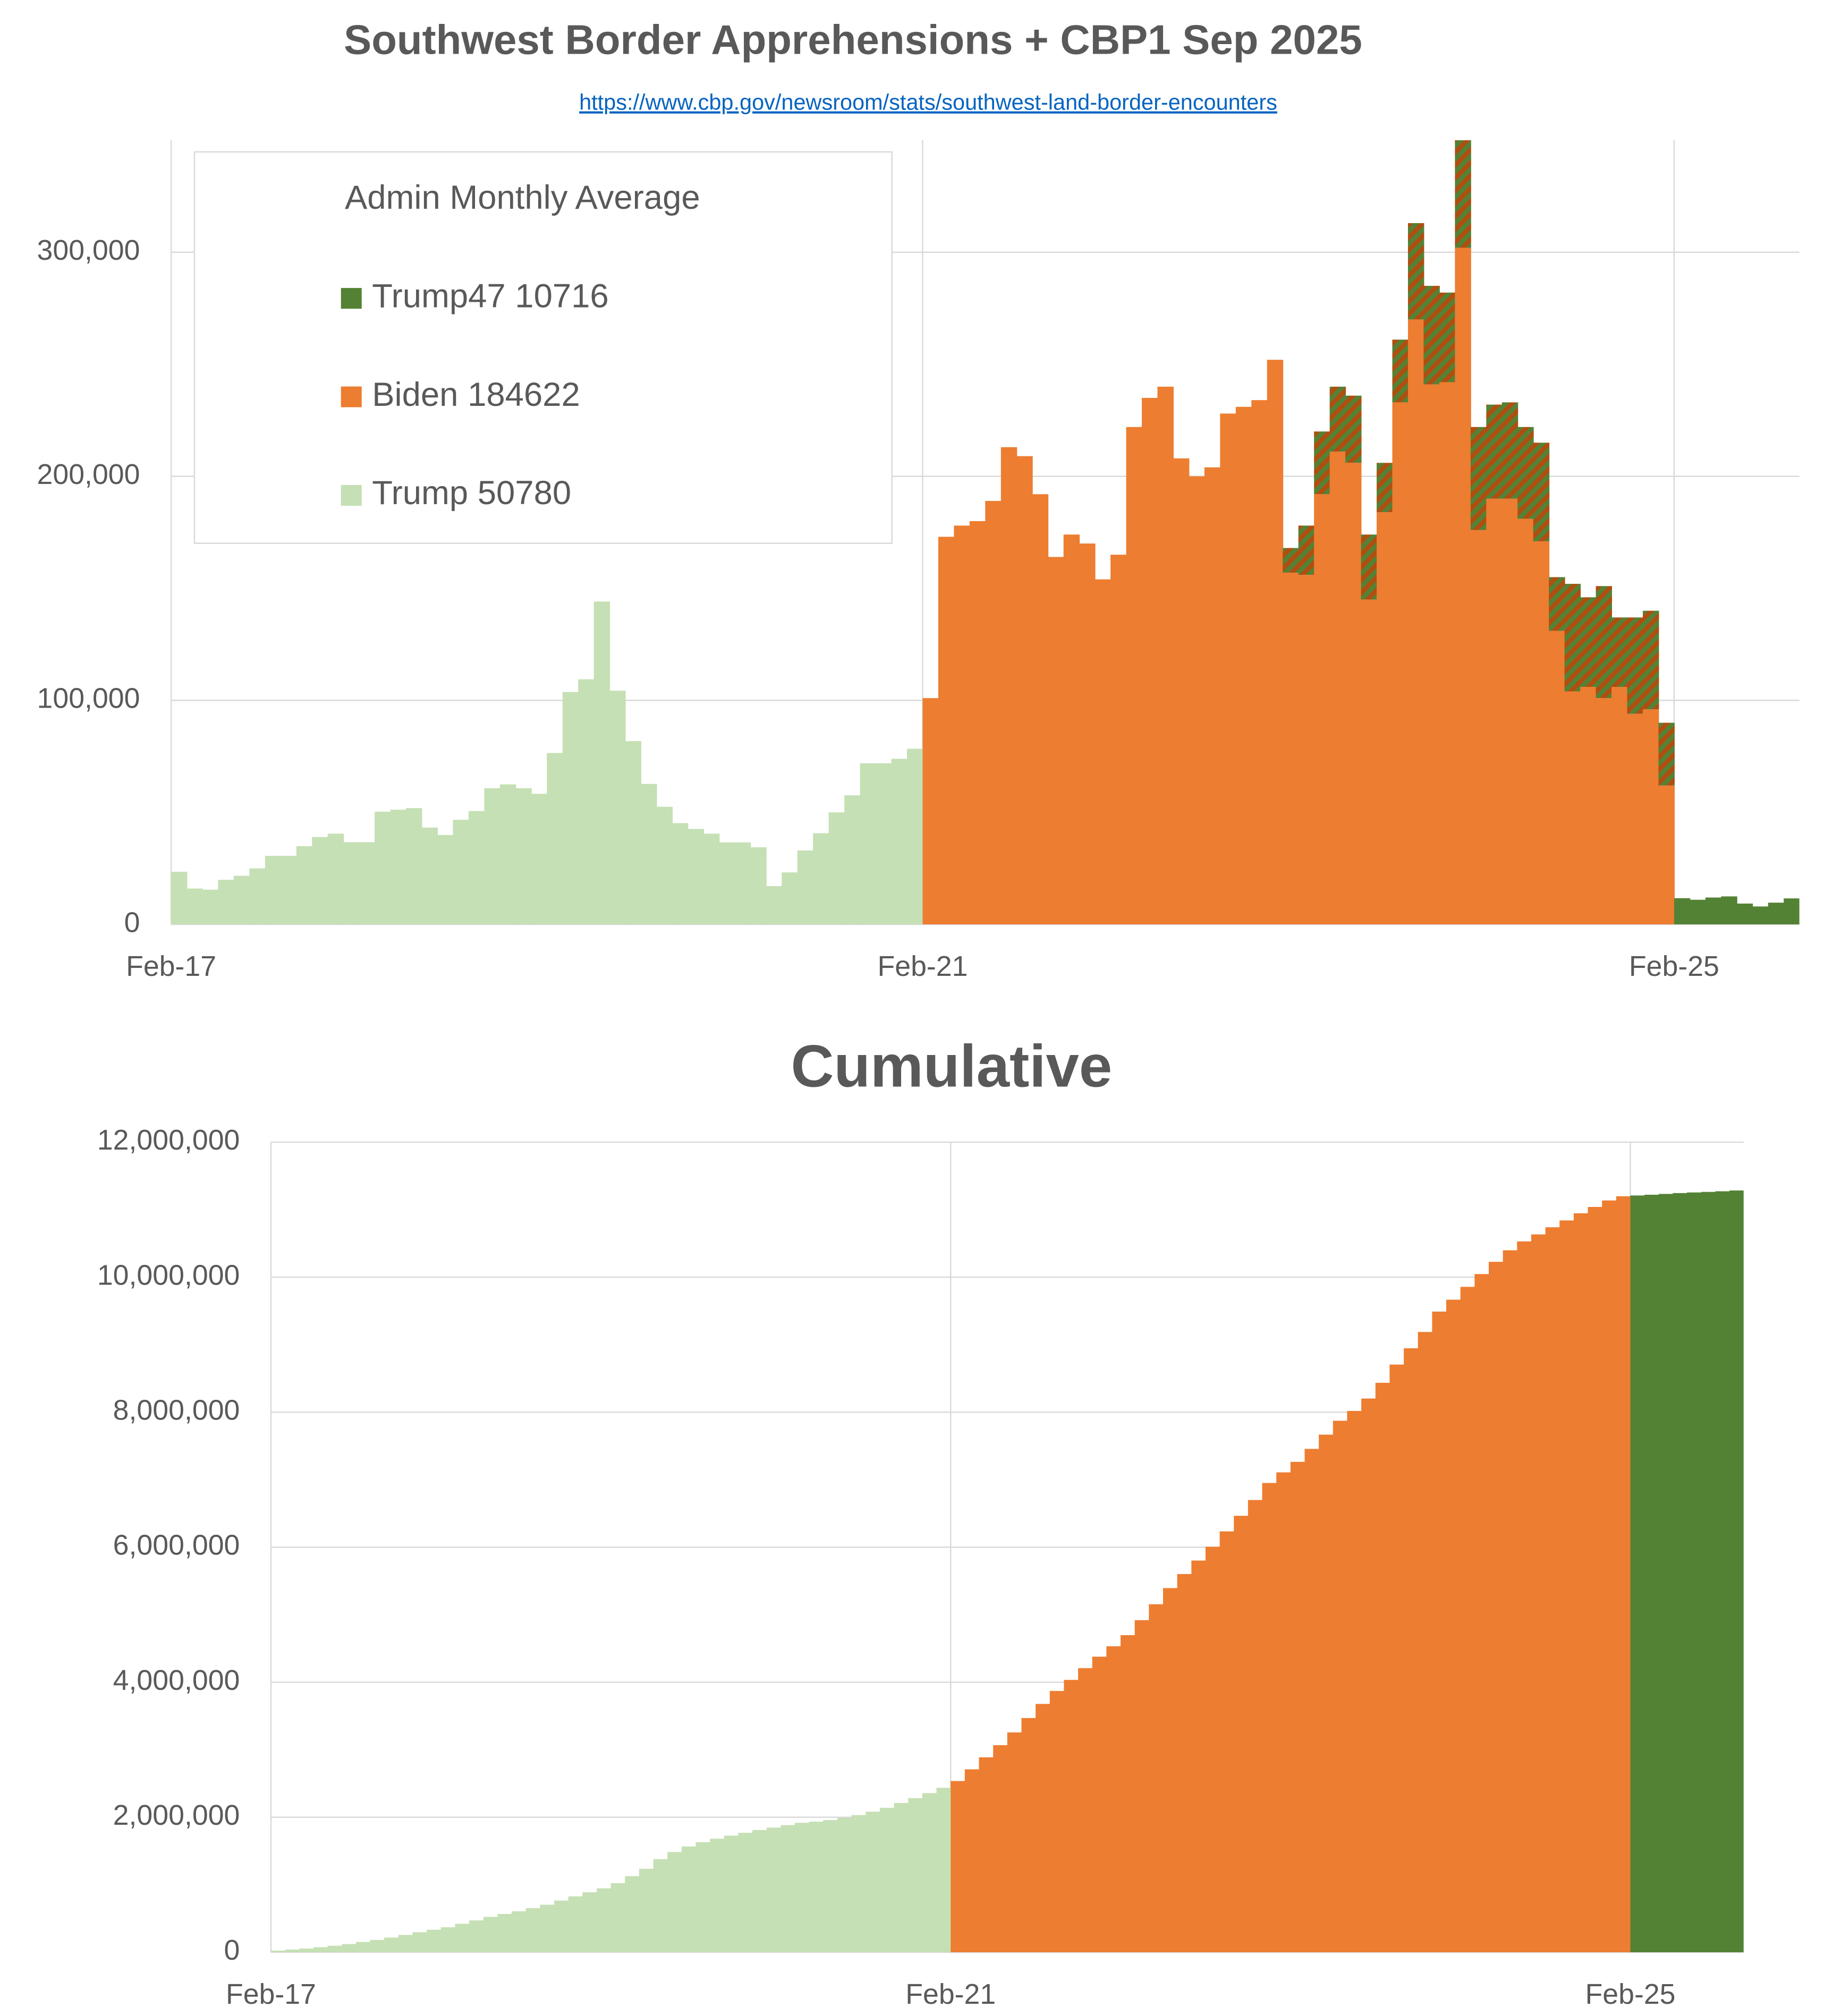 The height and width of the screenshot is (2016, 1824). What do you see at coordinates (176, 1545) in the screenshot?
I see `y-tick-label: 6,000,000` at bounding box center [176, 1545].